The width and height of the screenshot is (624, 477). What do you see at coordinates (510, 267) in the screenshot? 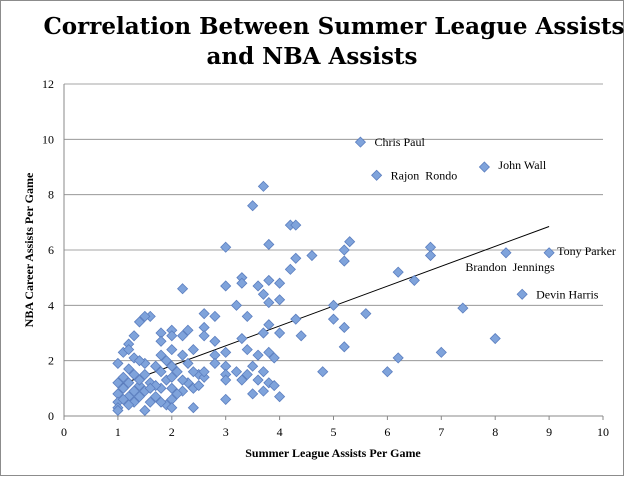
I see `annotation-label: Brandon Jennings` at bounding box center [510, 267].